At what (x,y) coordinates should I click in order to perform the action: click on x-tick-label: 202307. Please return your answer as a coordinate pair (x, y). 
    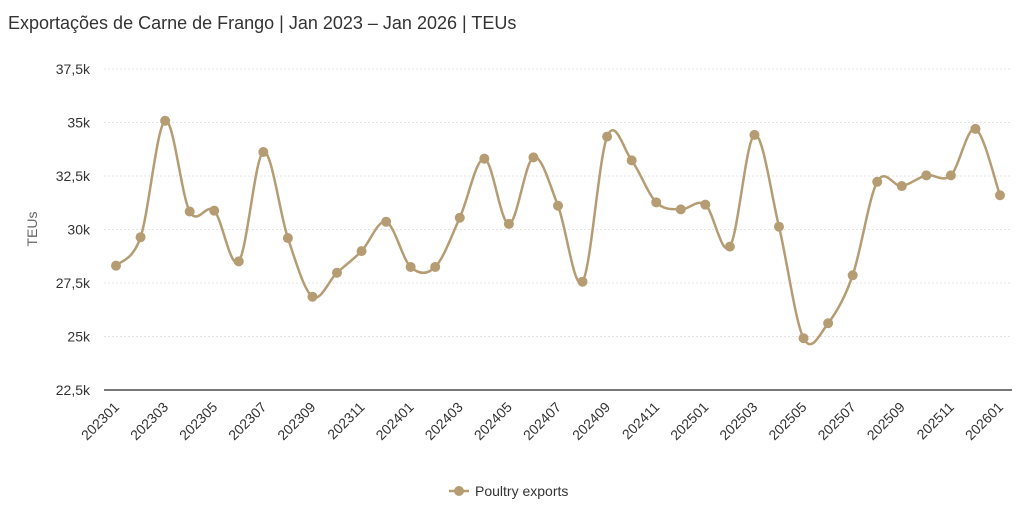
    Looking at the image, I should click on (247, 421).